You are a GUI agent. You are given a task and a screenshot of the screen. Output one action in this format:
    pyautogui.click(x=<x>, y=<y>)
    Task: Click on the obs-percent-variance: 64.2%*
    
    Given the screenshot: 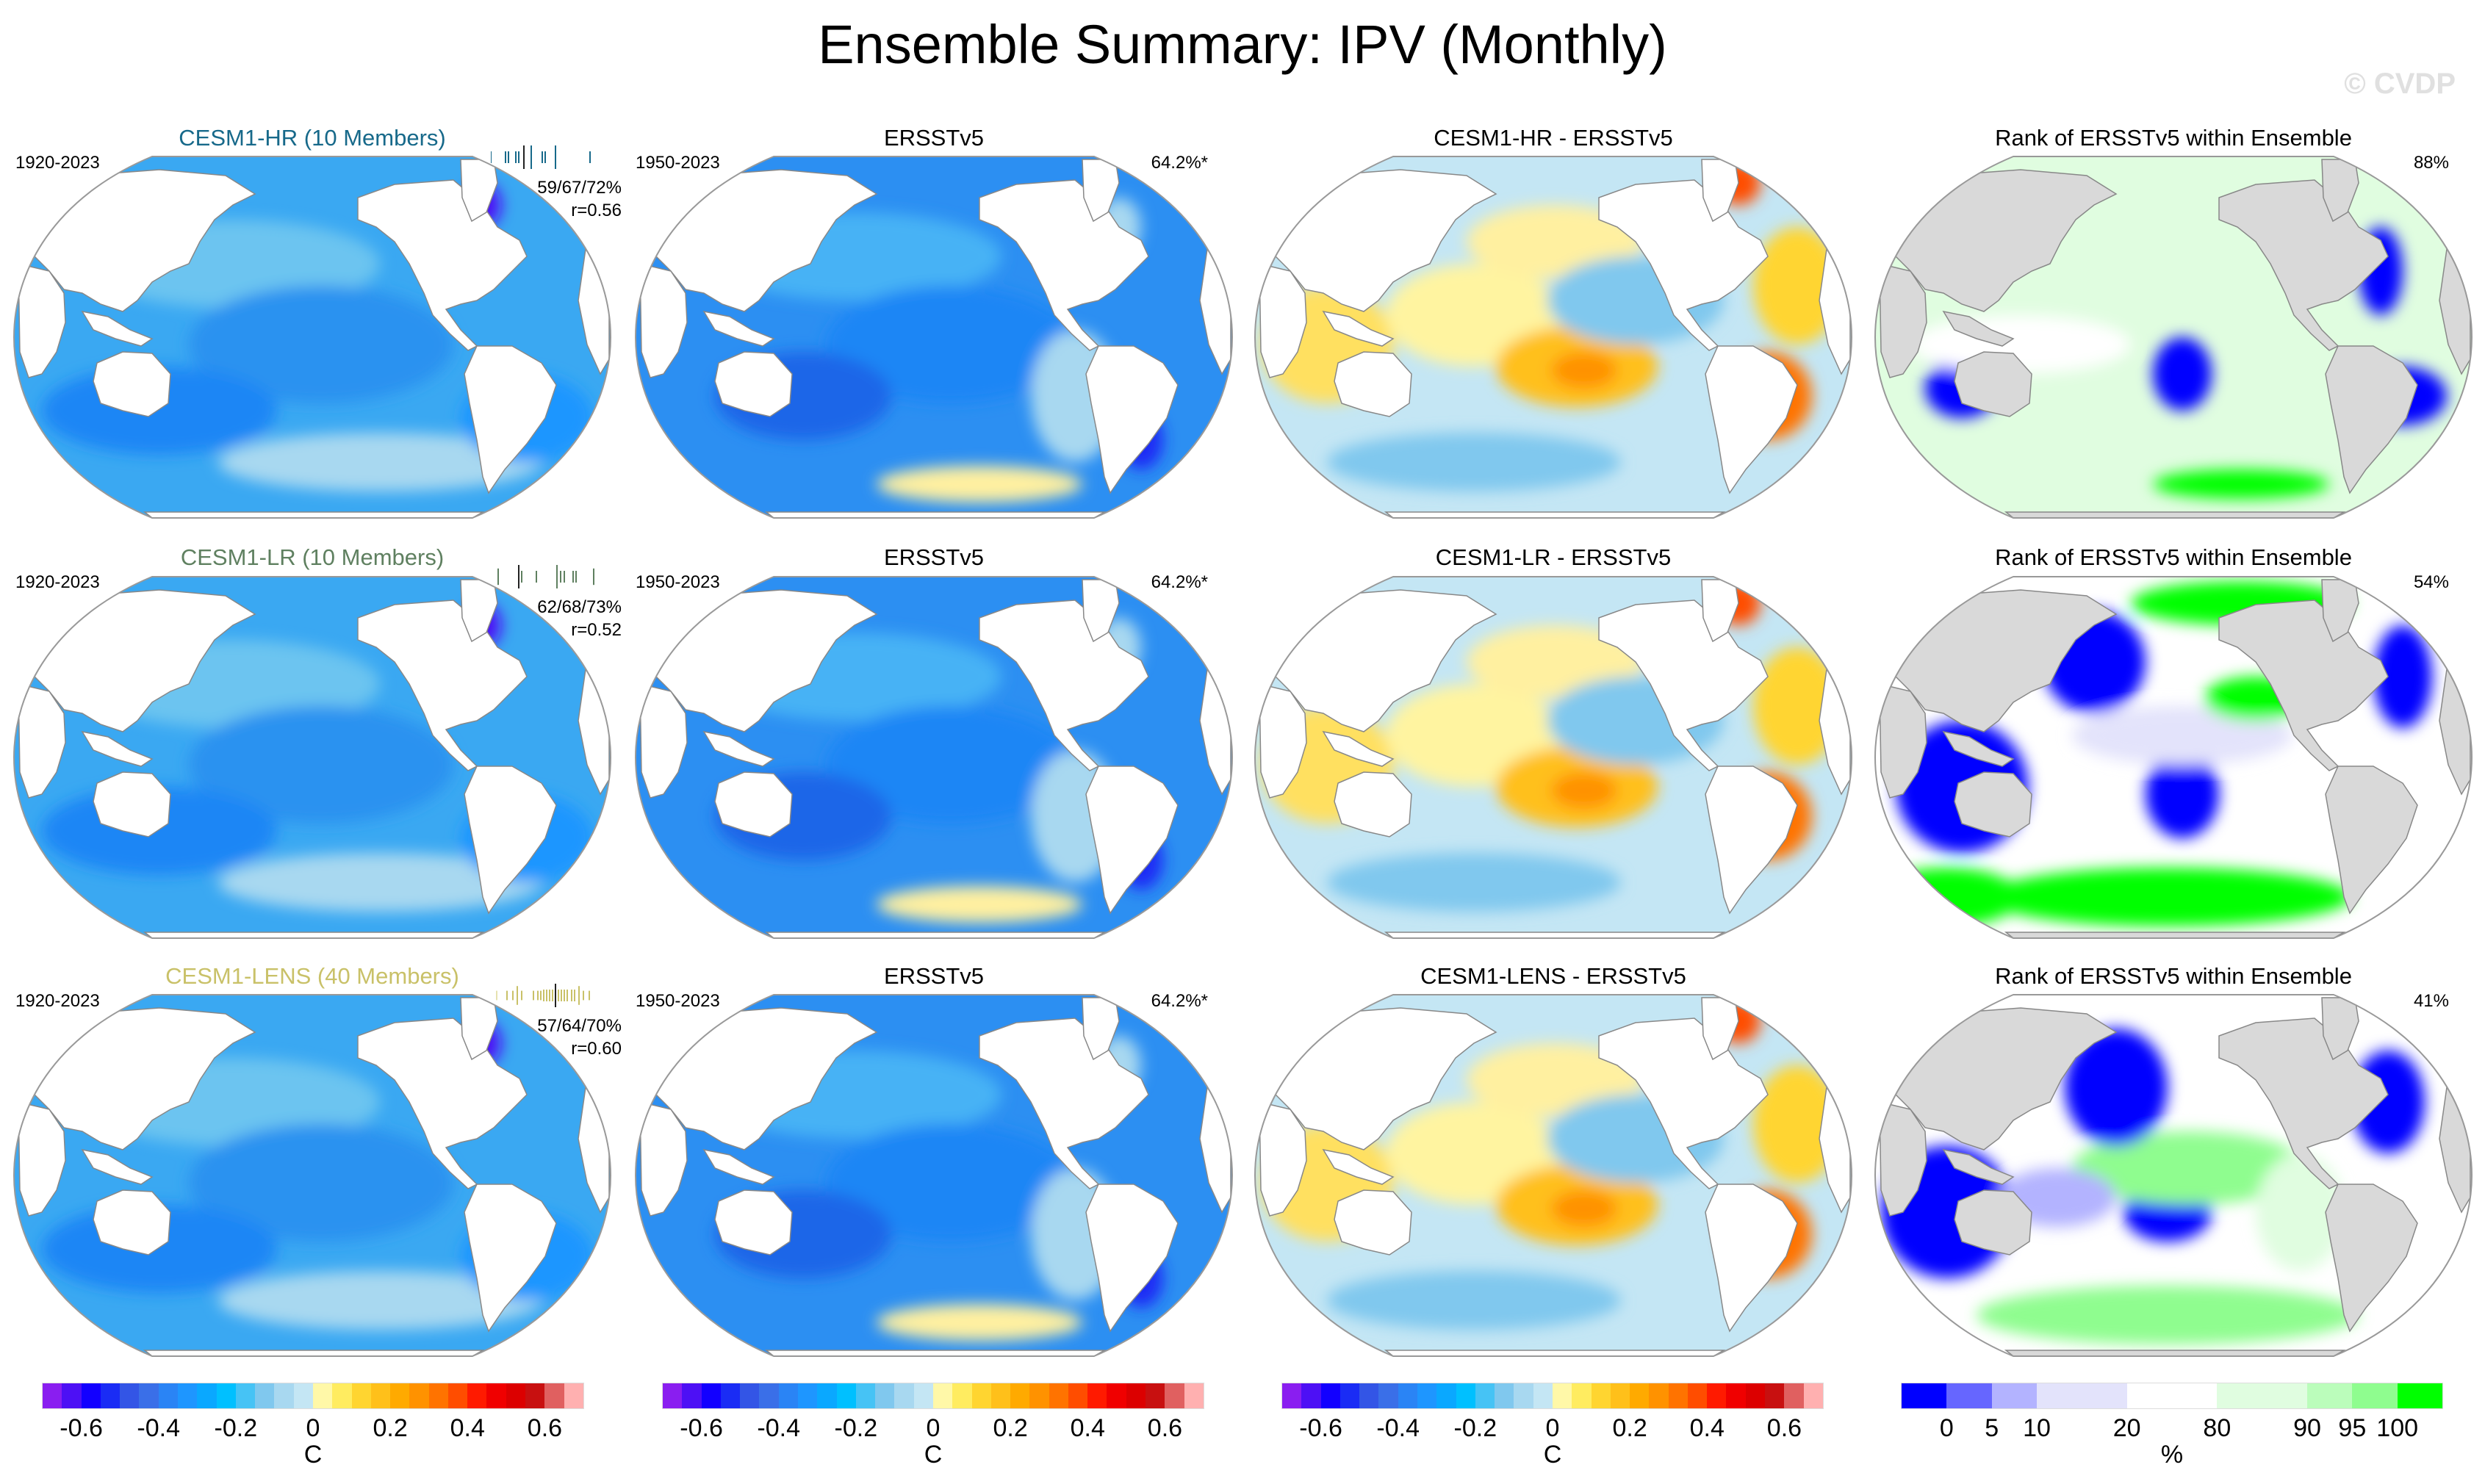 What is the action you would take?
    pyautogui.click(x=1179, y=582)
    